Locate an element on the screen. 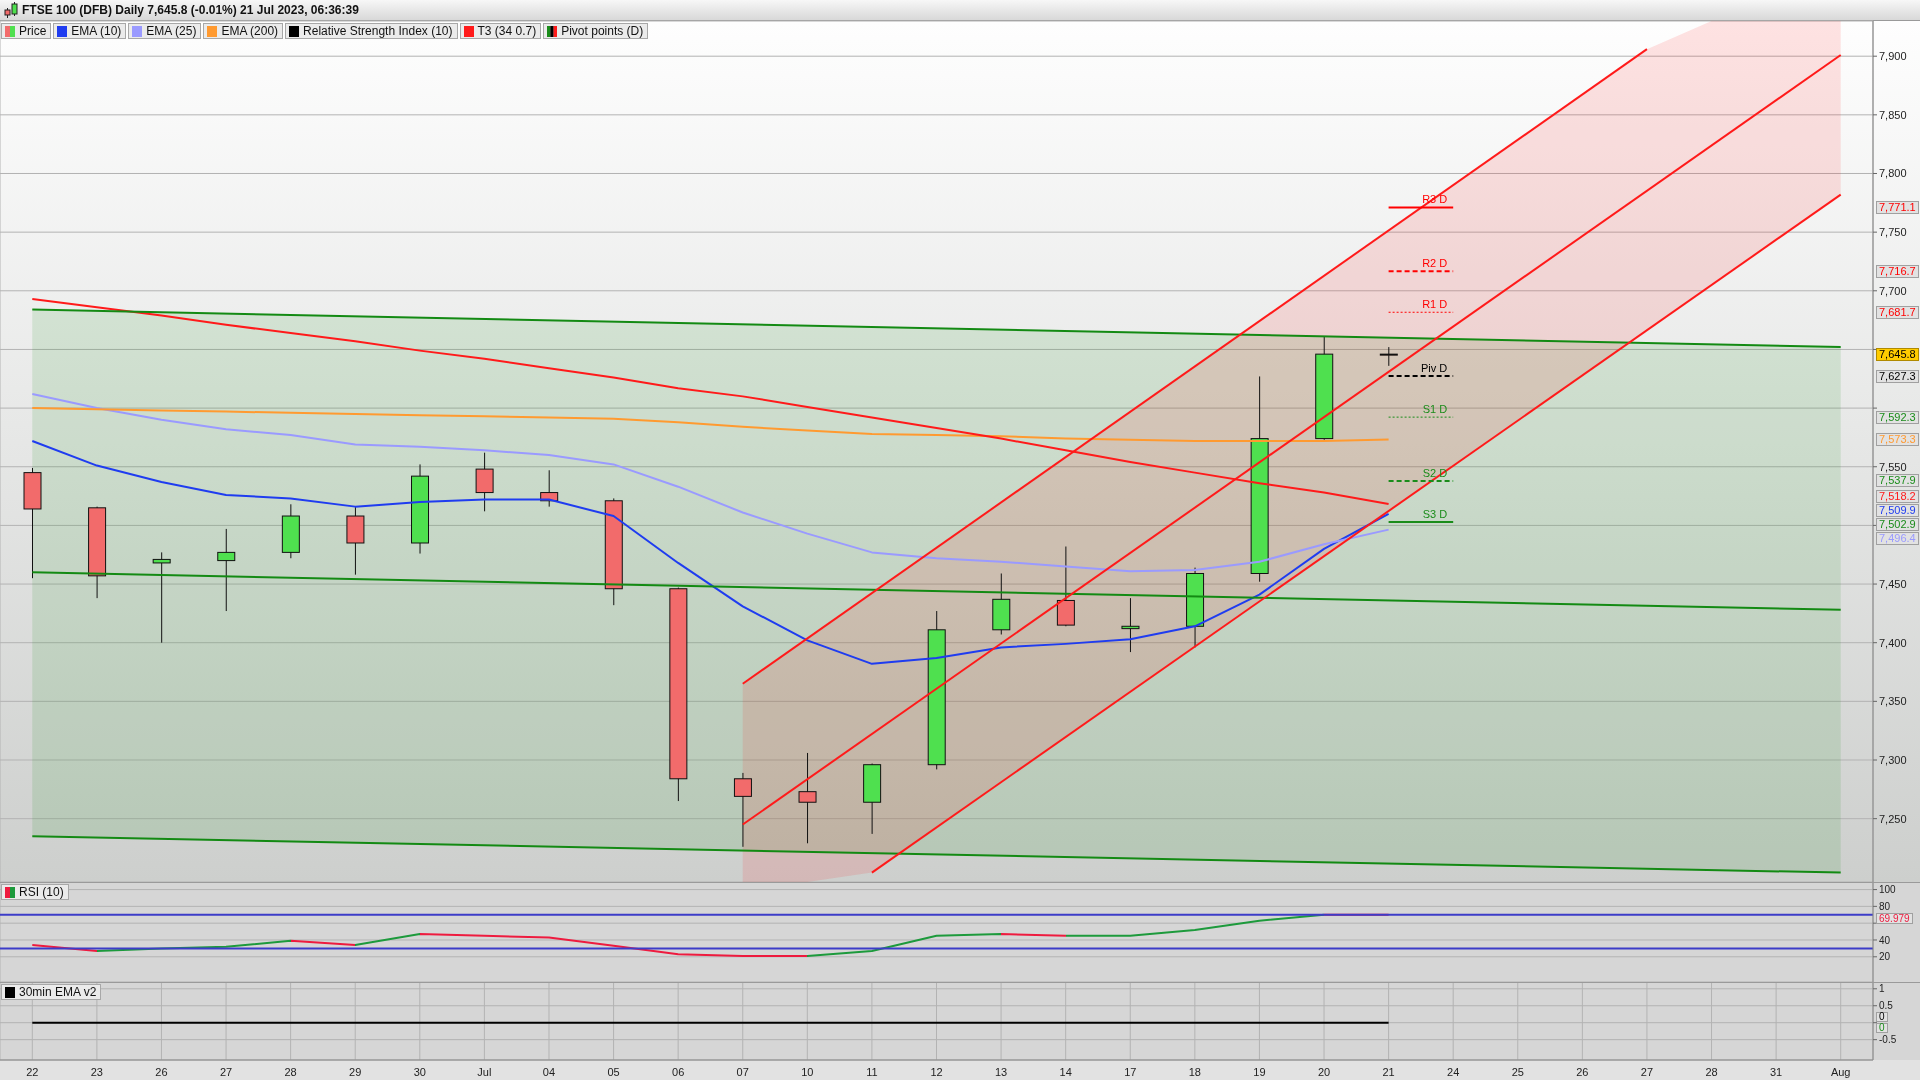  y-tick-label: 7,800 is located at coordinates (1893, 173).